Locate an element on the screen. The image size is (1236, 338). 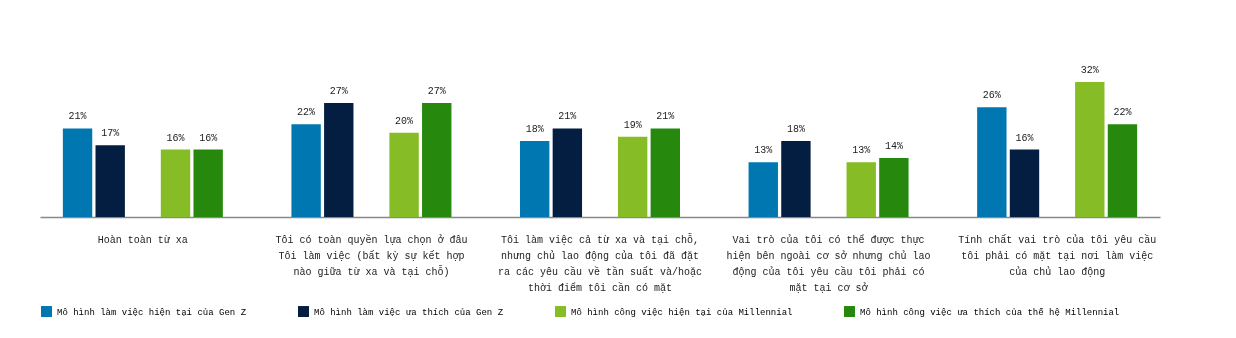
data-label: 19% is located at coordinates (632, 125).